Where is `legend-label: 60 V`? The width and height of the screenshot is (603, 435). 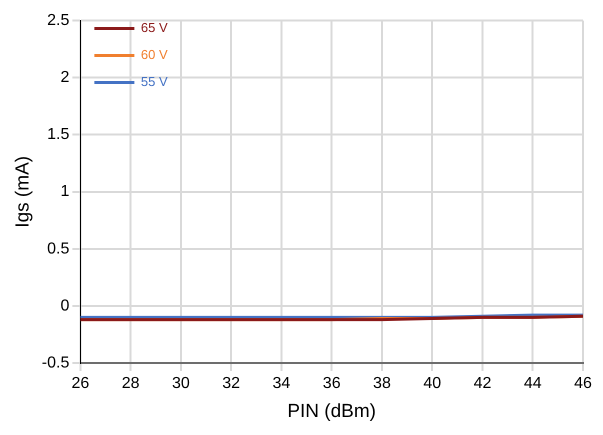
legend-label: 60 V is located at coordinates (154, 54).